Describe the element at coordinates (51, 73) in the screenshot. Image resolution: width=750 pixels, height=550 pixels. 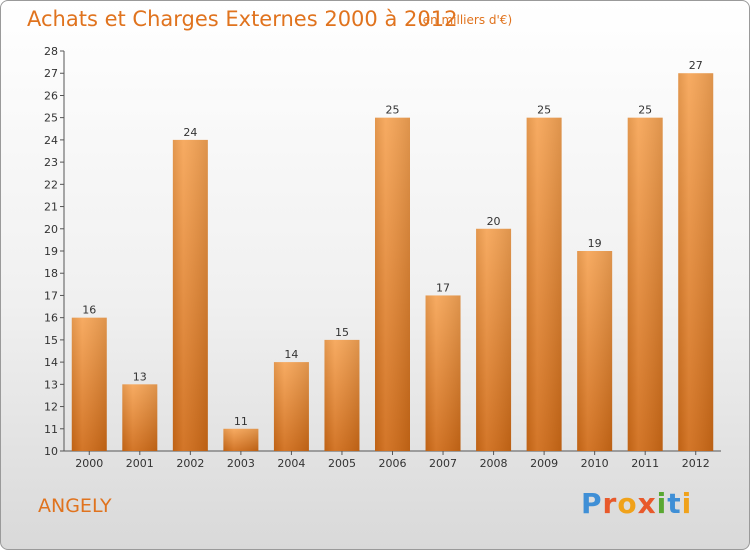
I see `y-tick-label: 27` at that location.